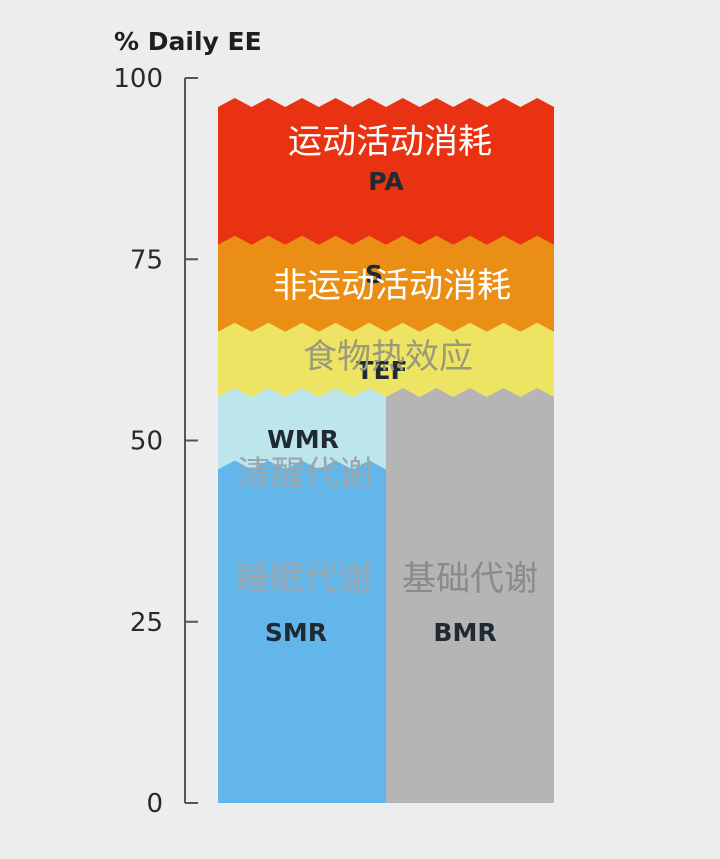  Describe the element at coordinates (146, 442) in the screenshot. I see `y-tick-label: 50` at that location.